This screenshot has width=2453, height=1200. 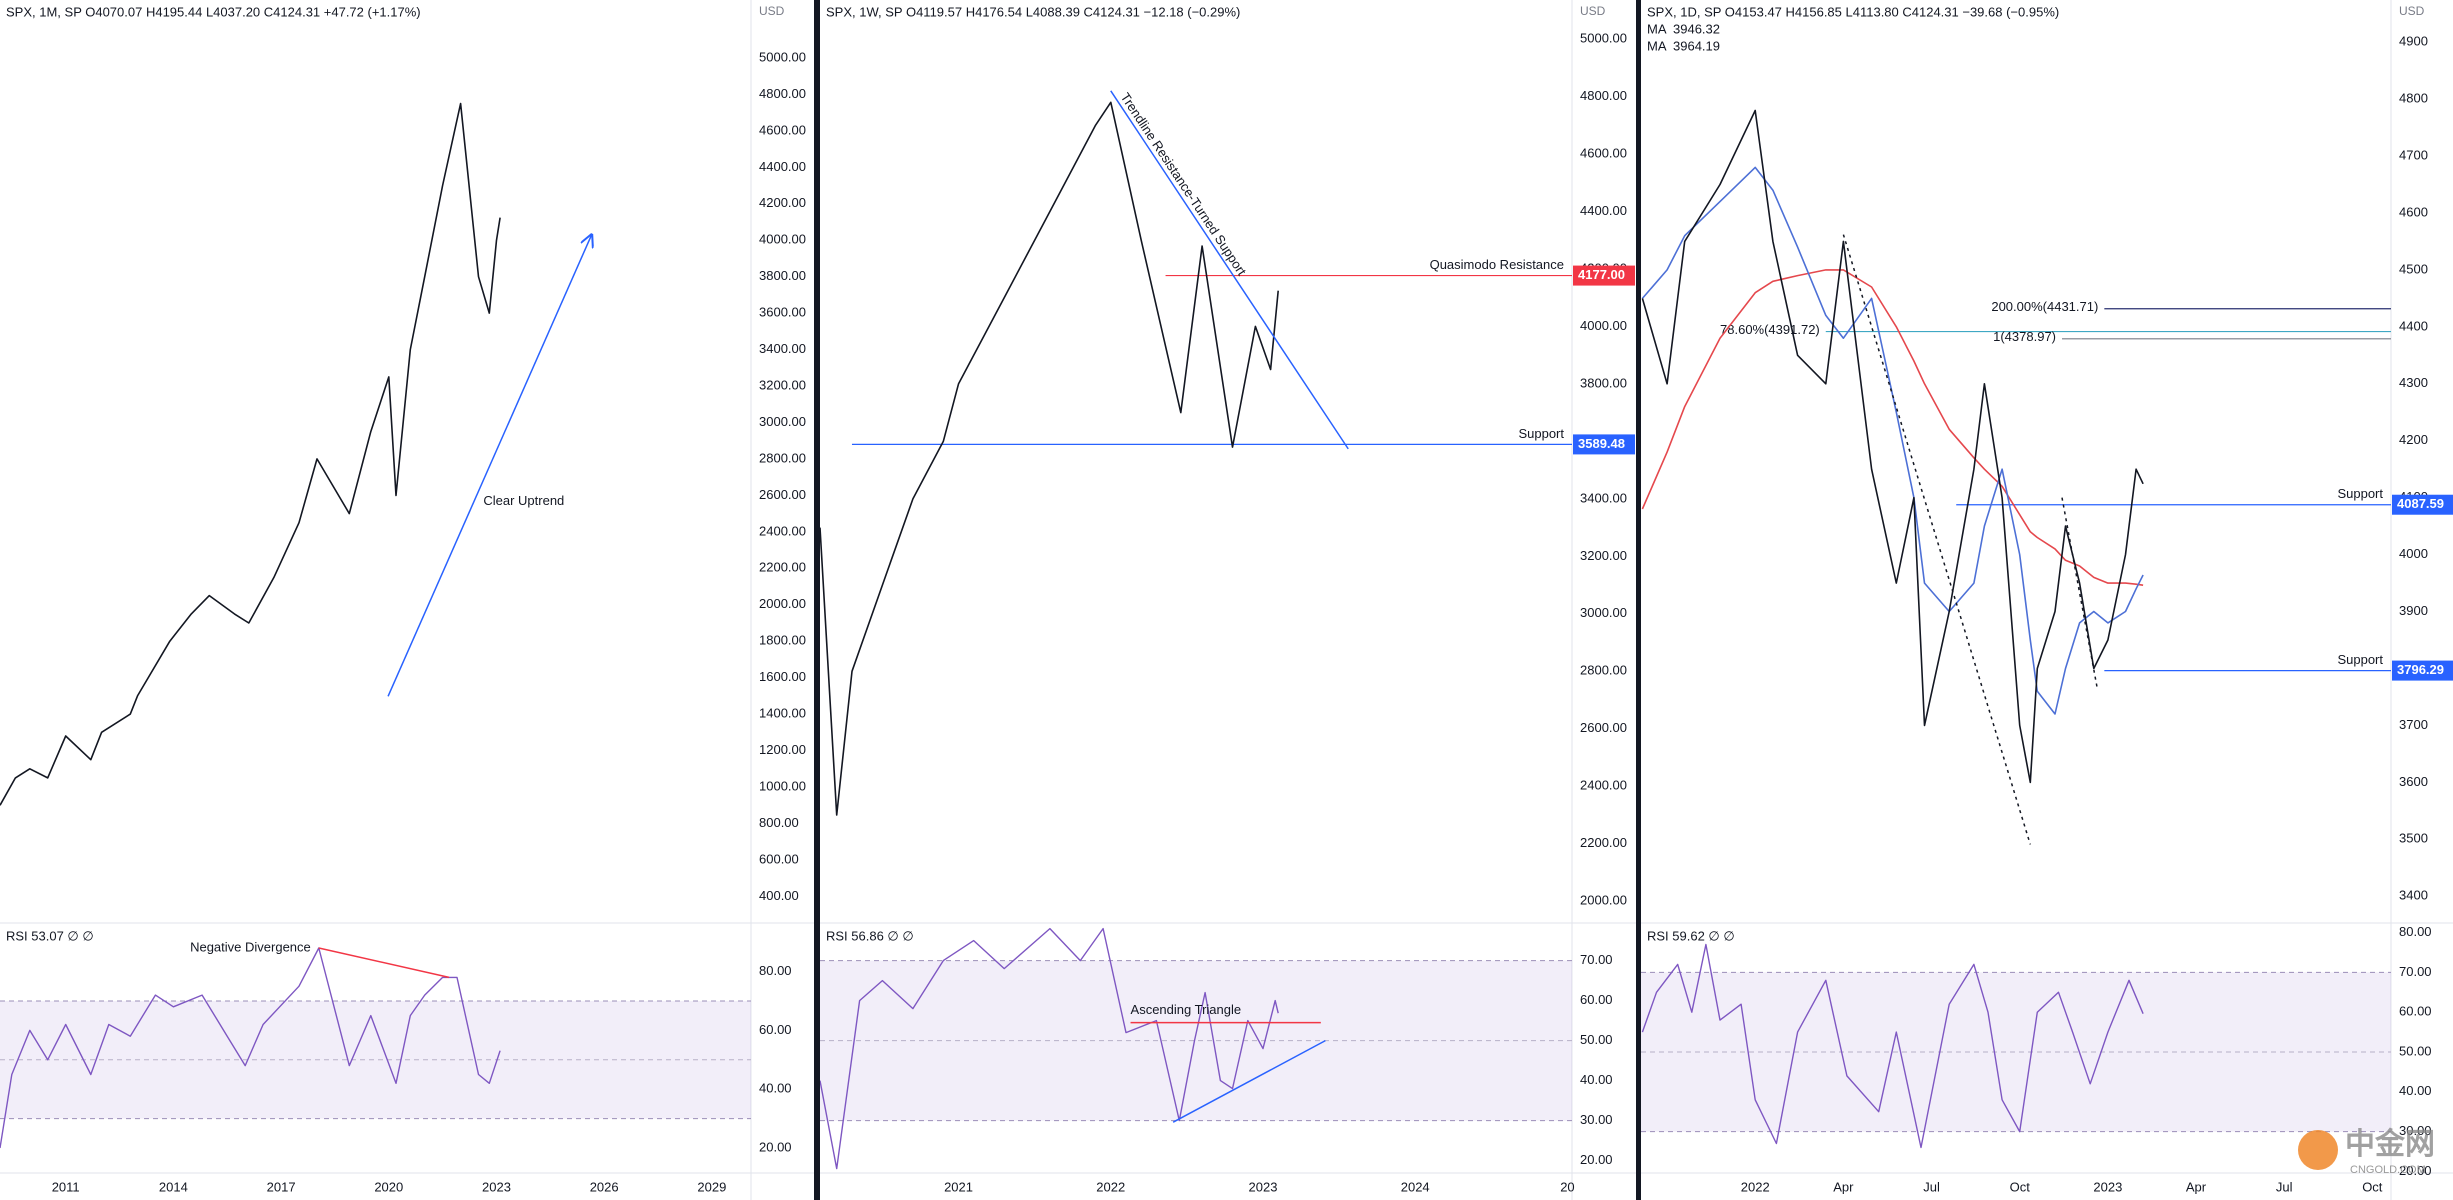 What do you see at coordinates (2413, 98) in the screenshot?
I see `y-tick-label: 4800` at bounding box center [2413, 98].